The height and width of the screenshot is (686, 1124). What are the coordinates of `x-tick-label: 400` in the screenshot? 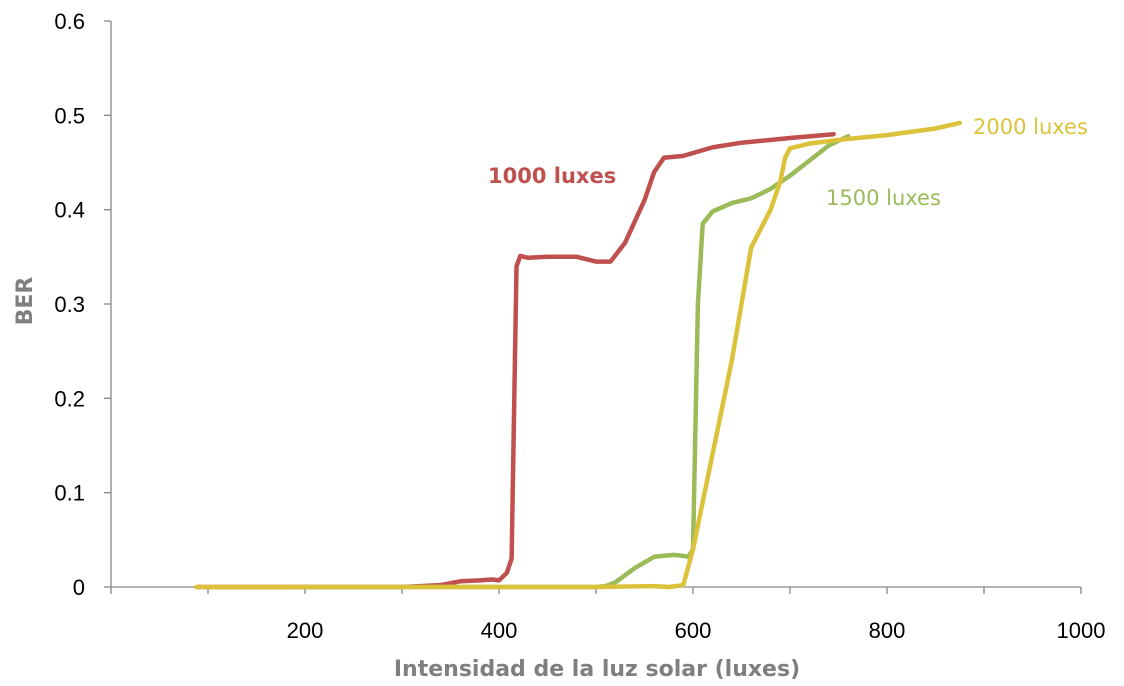 It's located at (499, 630).